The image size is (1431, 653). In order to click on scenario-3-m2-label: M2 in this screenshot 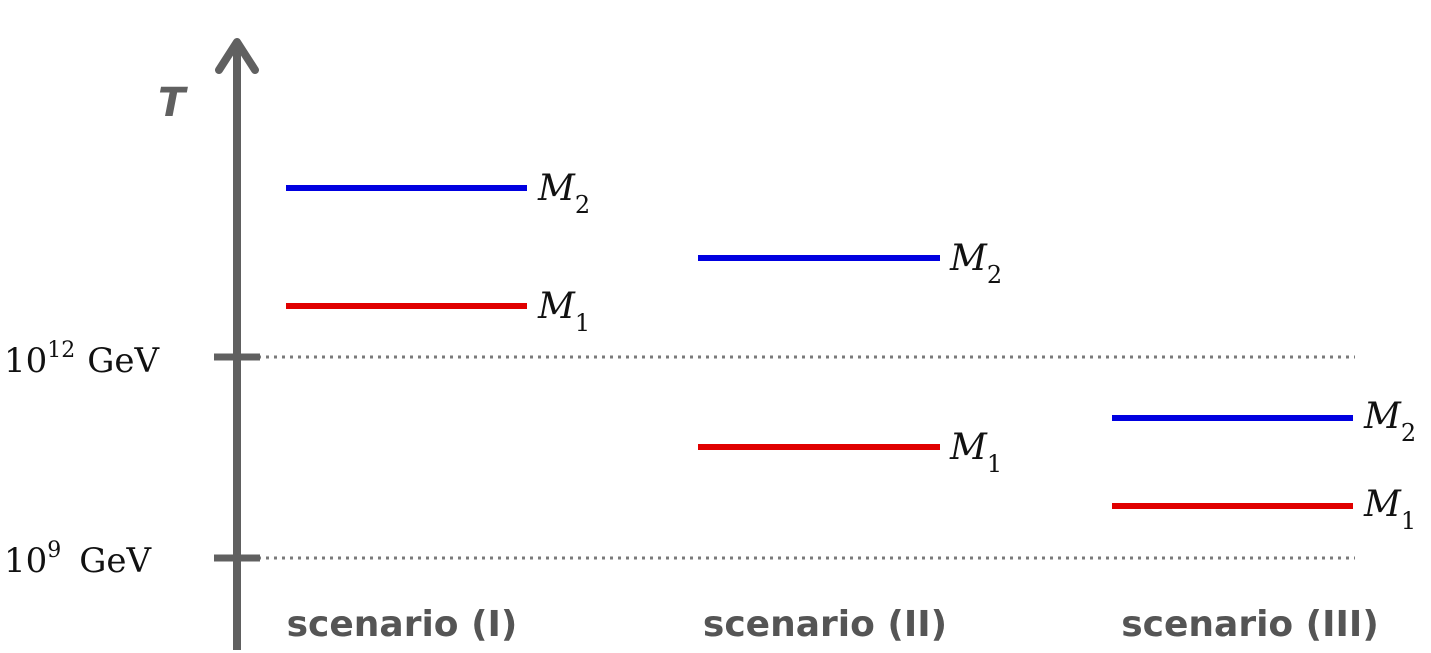, I will do `click(1389, 421)`.